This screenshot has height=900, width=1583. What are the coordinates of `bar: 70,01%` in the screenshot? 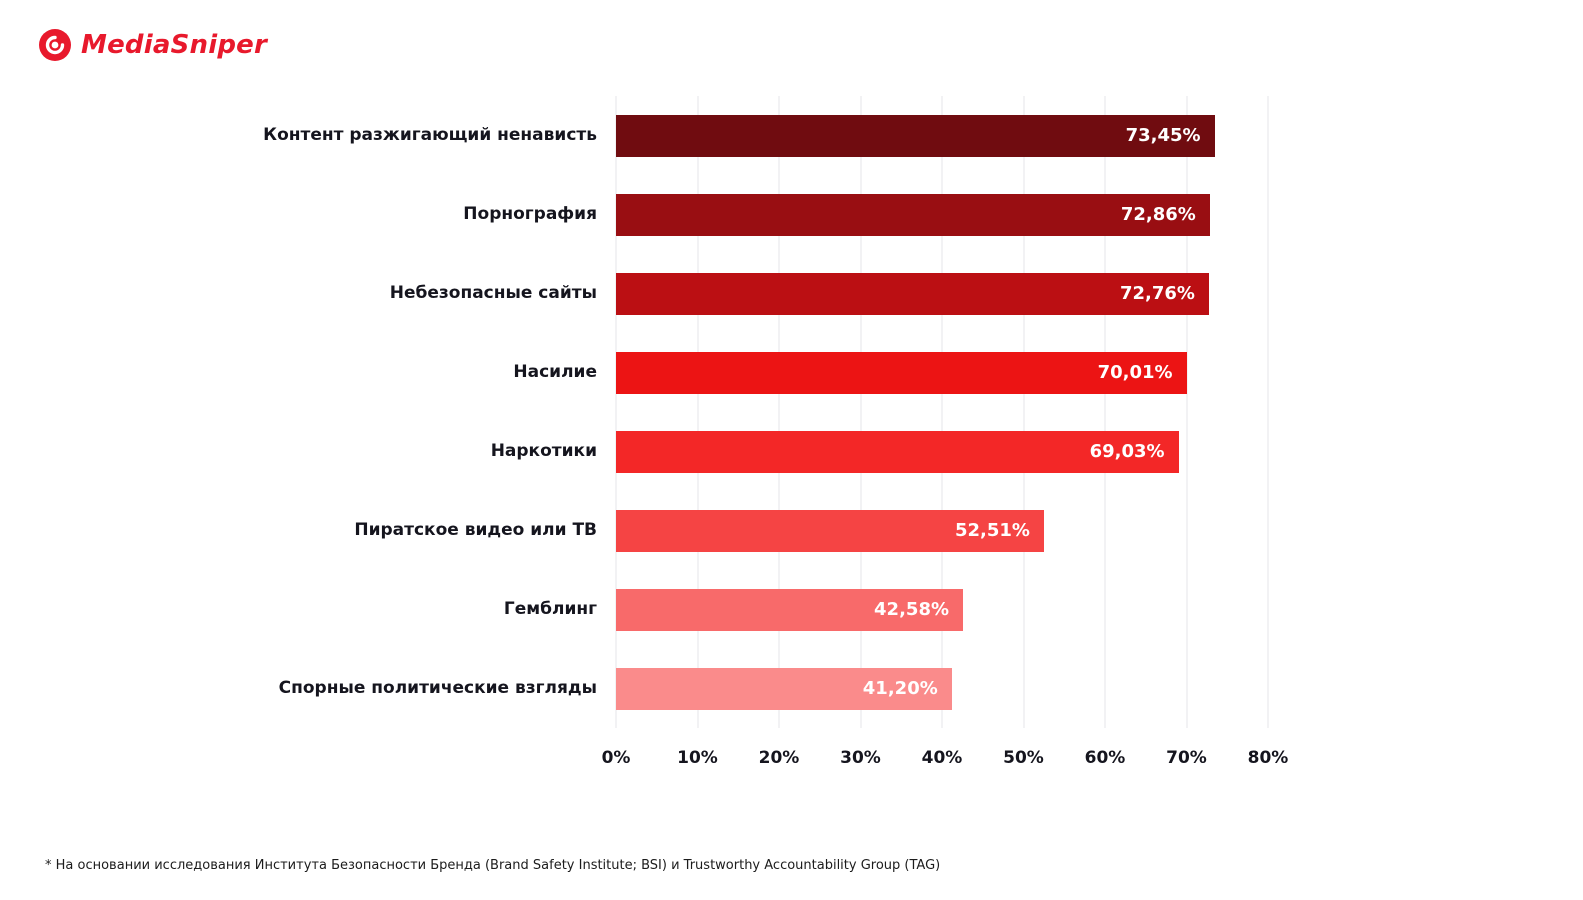 It's located at (901, 372).